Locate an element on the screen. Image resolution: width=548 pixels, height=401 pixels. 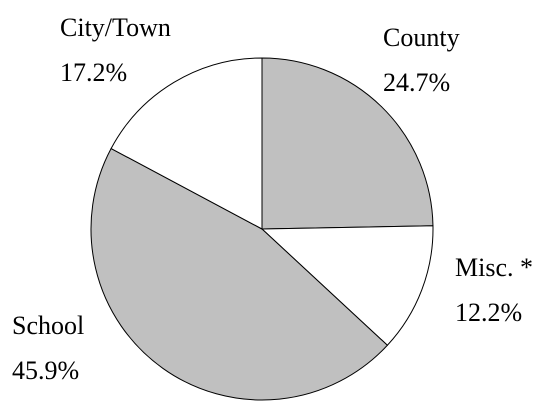
slice-label: School is located at coordinates (48, 325).